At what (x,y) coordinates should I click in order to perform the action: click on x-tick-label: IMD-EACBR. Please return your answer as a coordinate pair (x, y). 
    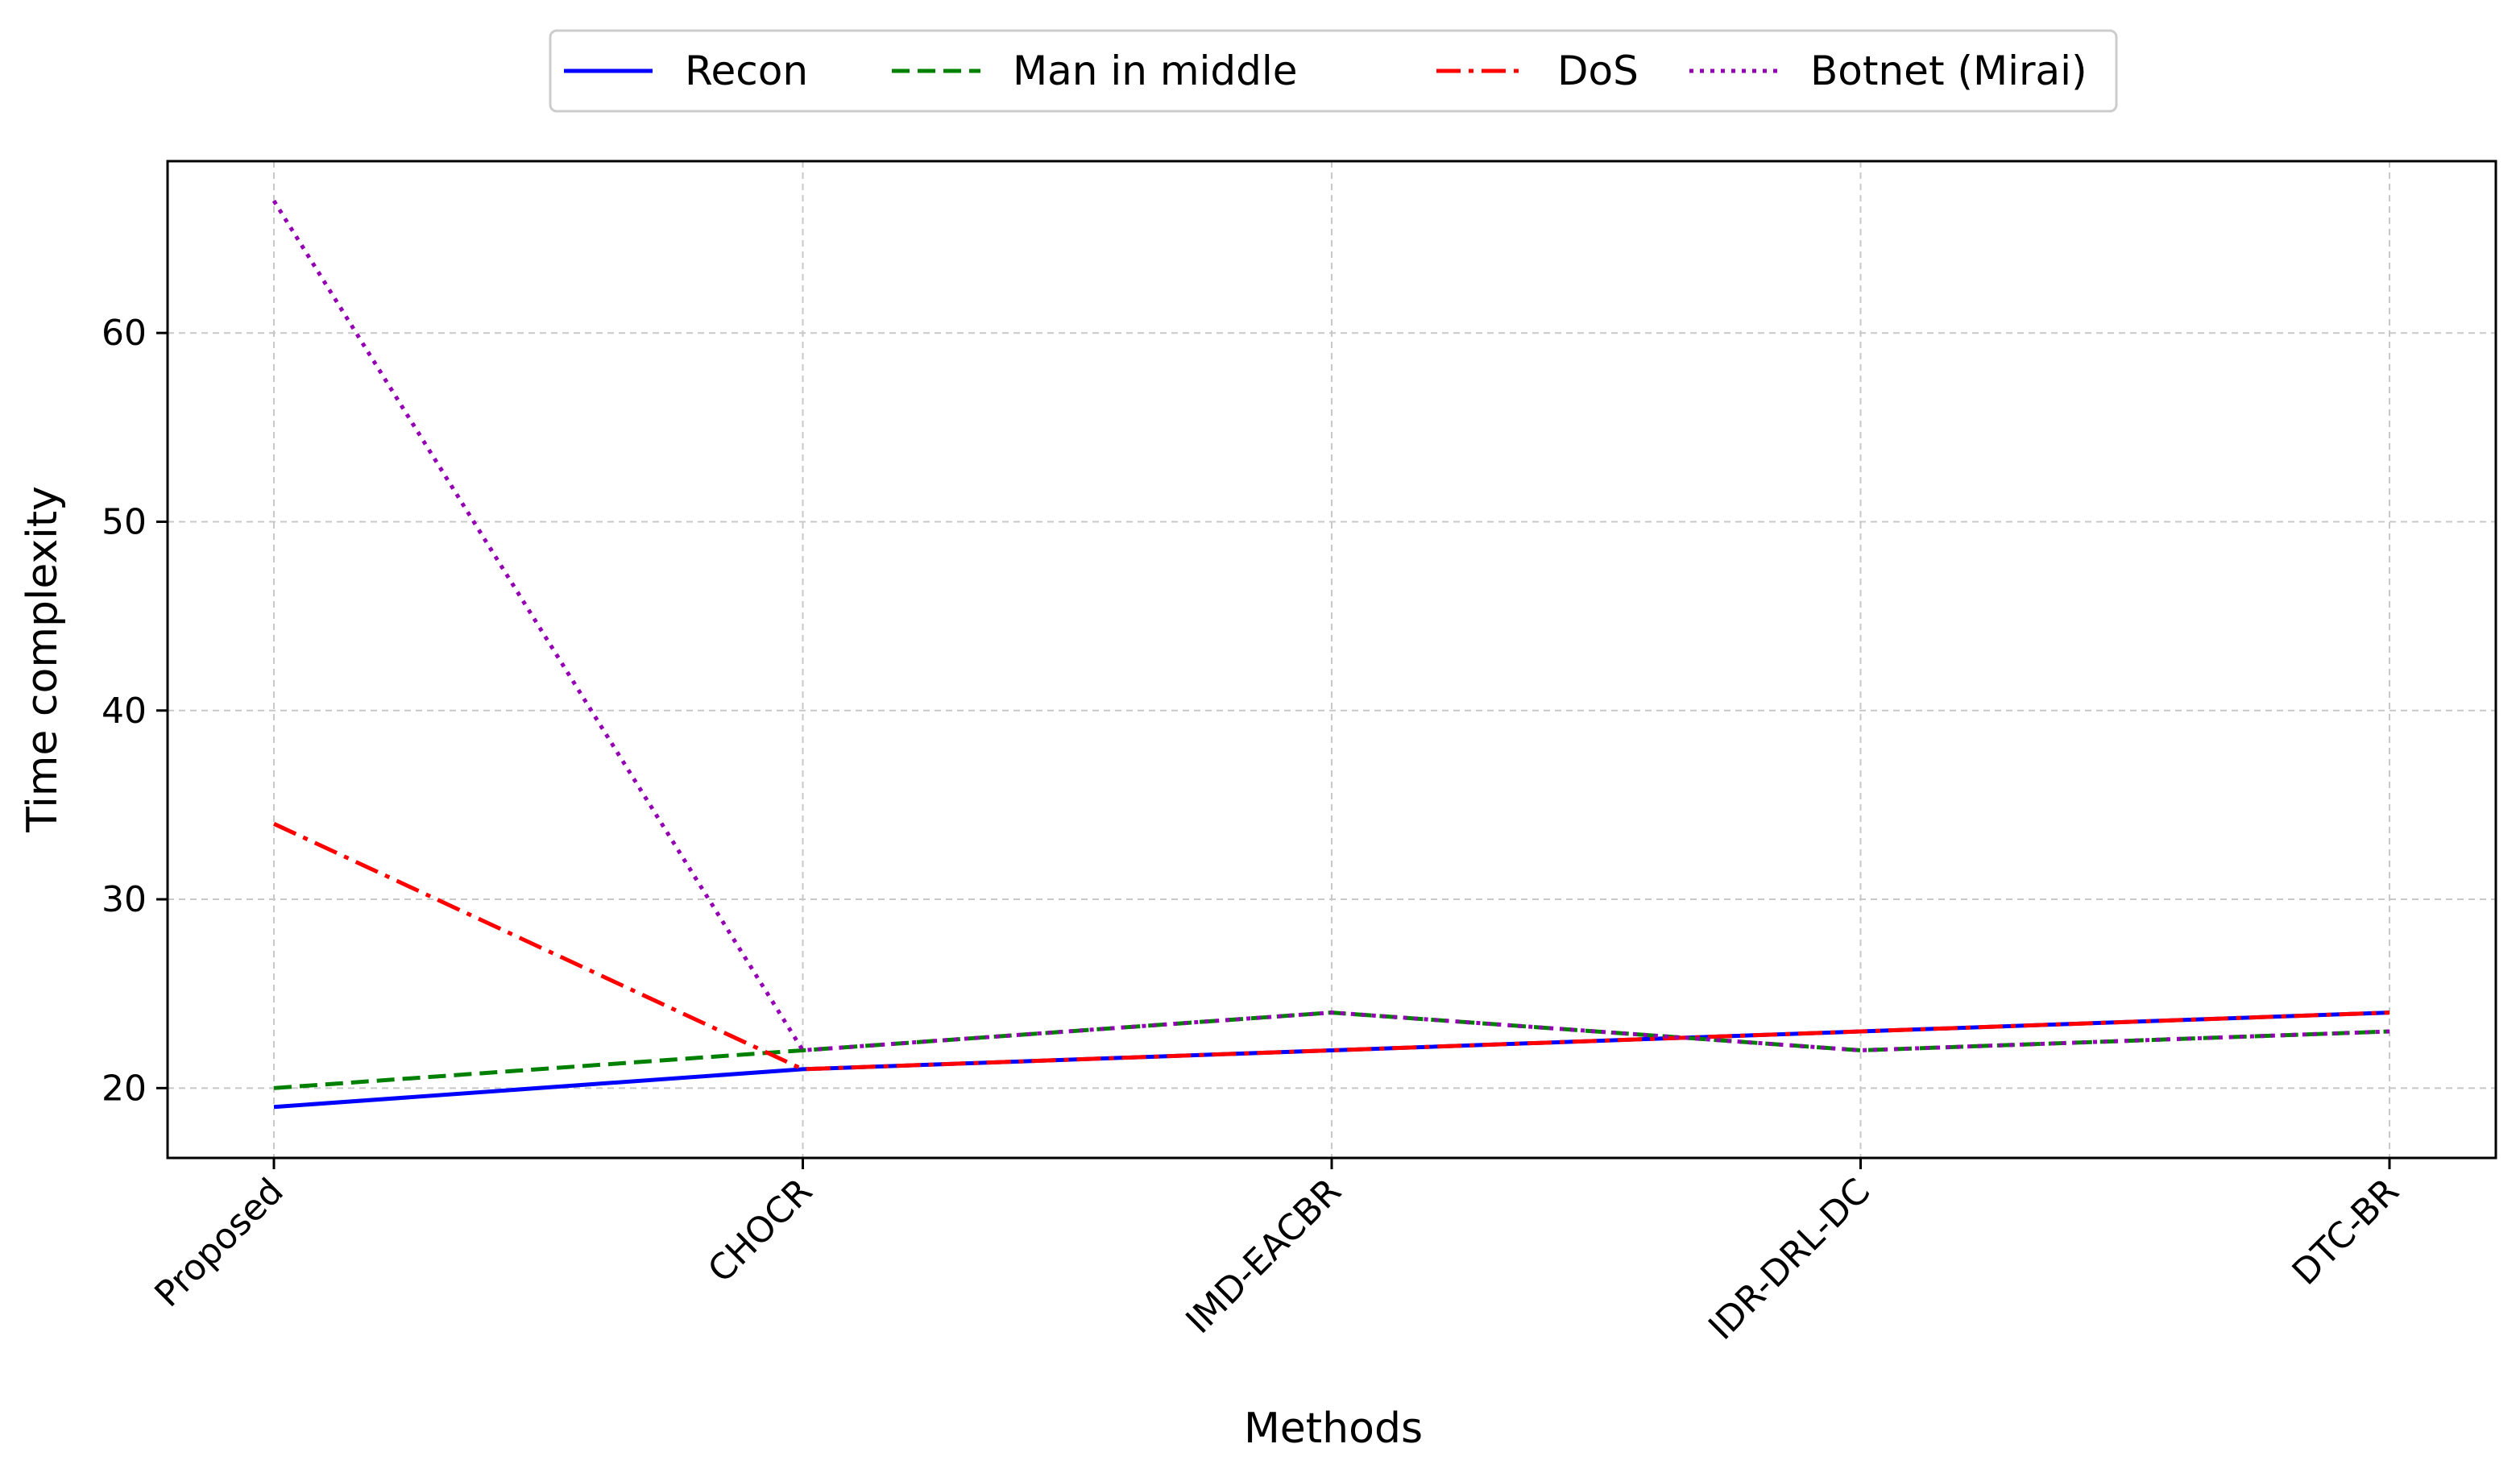
    Looking at the image, I should click on (1263, 1257).